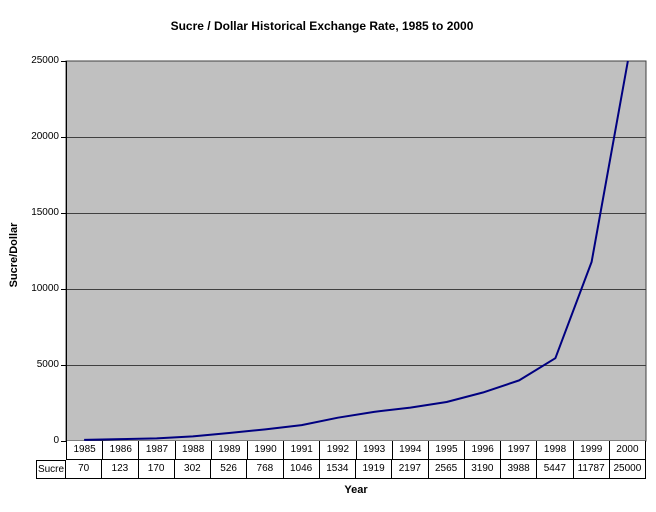 This screenshot has width=656, height=512. I want to click on table-value-cell: 5447, so click(555, 469).